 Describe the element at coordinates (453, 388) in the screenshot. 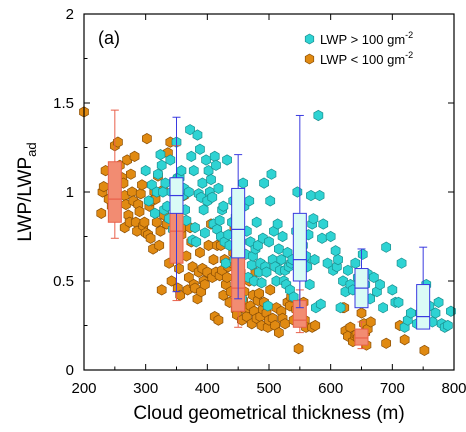

I see `x-tick-label: 800` at that location.